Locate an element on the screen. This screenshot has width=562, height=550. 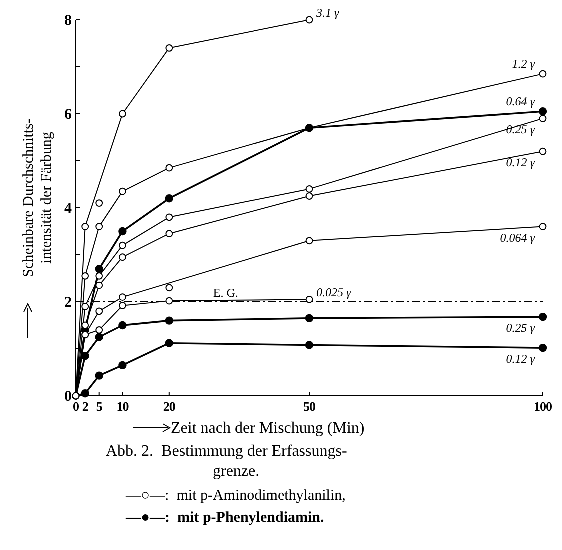
x-axis-title: Zeit nach der Mischung (Min) is located at coordinates (268, 428).